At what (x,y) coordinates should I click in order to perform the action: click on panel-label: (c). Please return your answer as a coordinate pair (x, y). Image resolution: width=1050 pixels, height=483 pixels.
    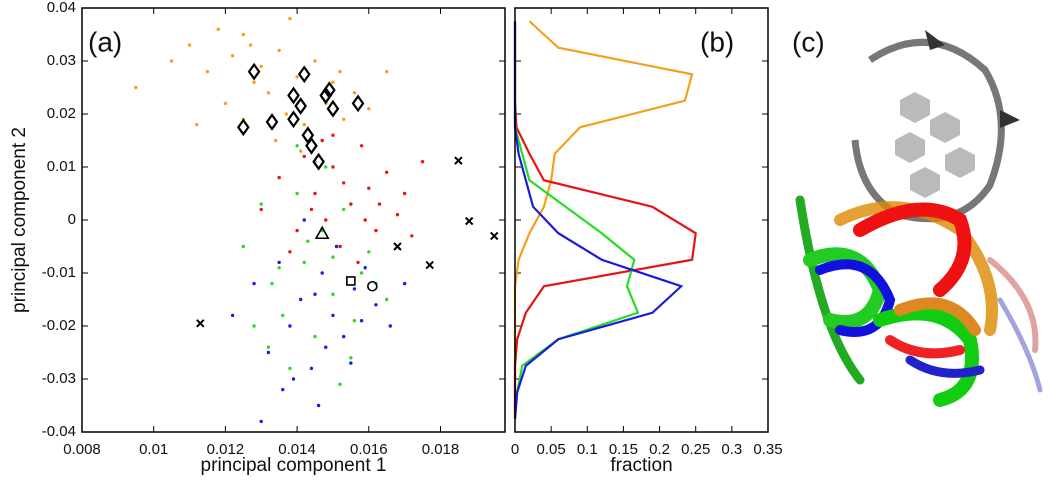
    Looking at the image, I should click on (808, 41).